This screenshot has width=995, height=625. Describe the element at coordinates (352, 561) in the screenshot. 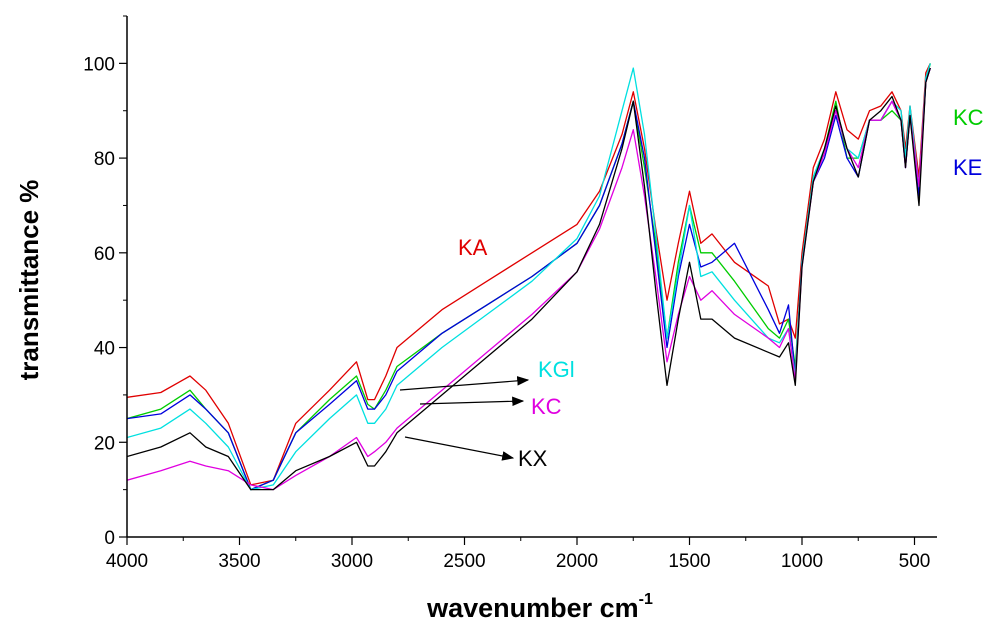

I see `x-tick-label-3000: 3000` at that location.